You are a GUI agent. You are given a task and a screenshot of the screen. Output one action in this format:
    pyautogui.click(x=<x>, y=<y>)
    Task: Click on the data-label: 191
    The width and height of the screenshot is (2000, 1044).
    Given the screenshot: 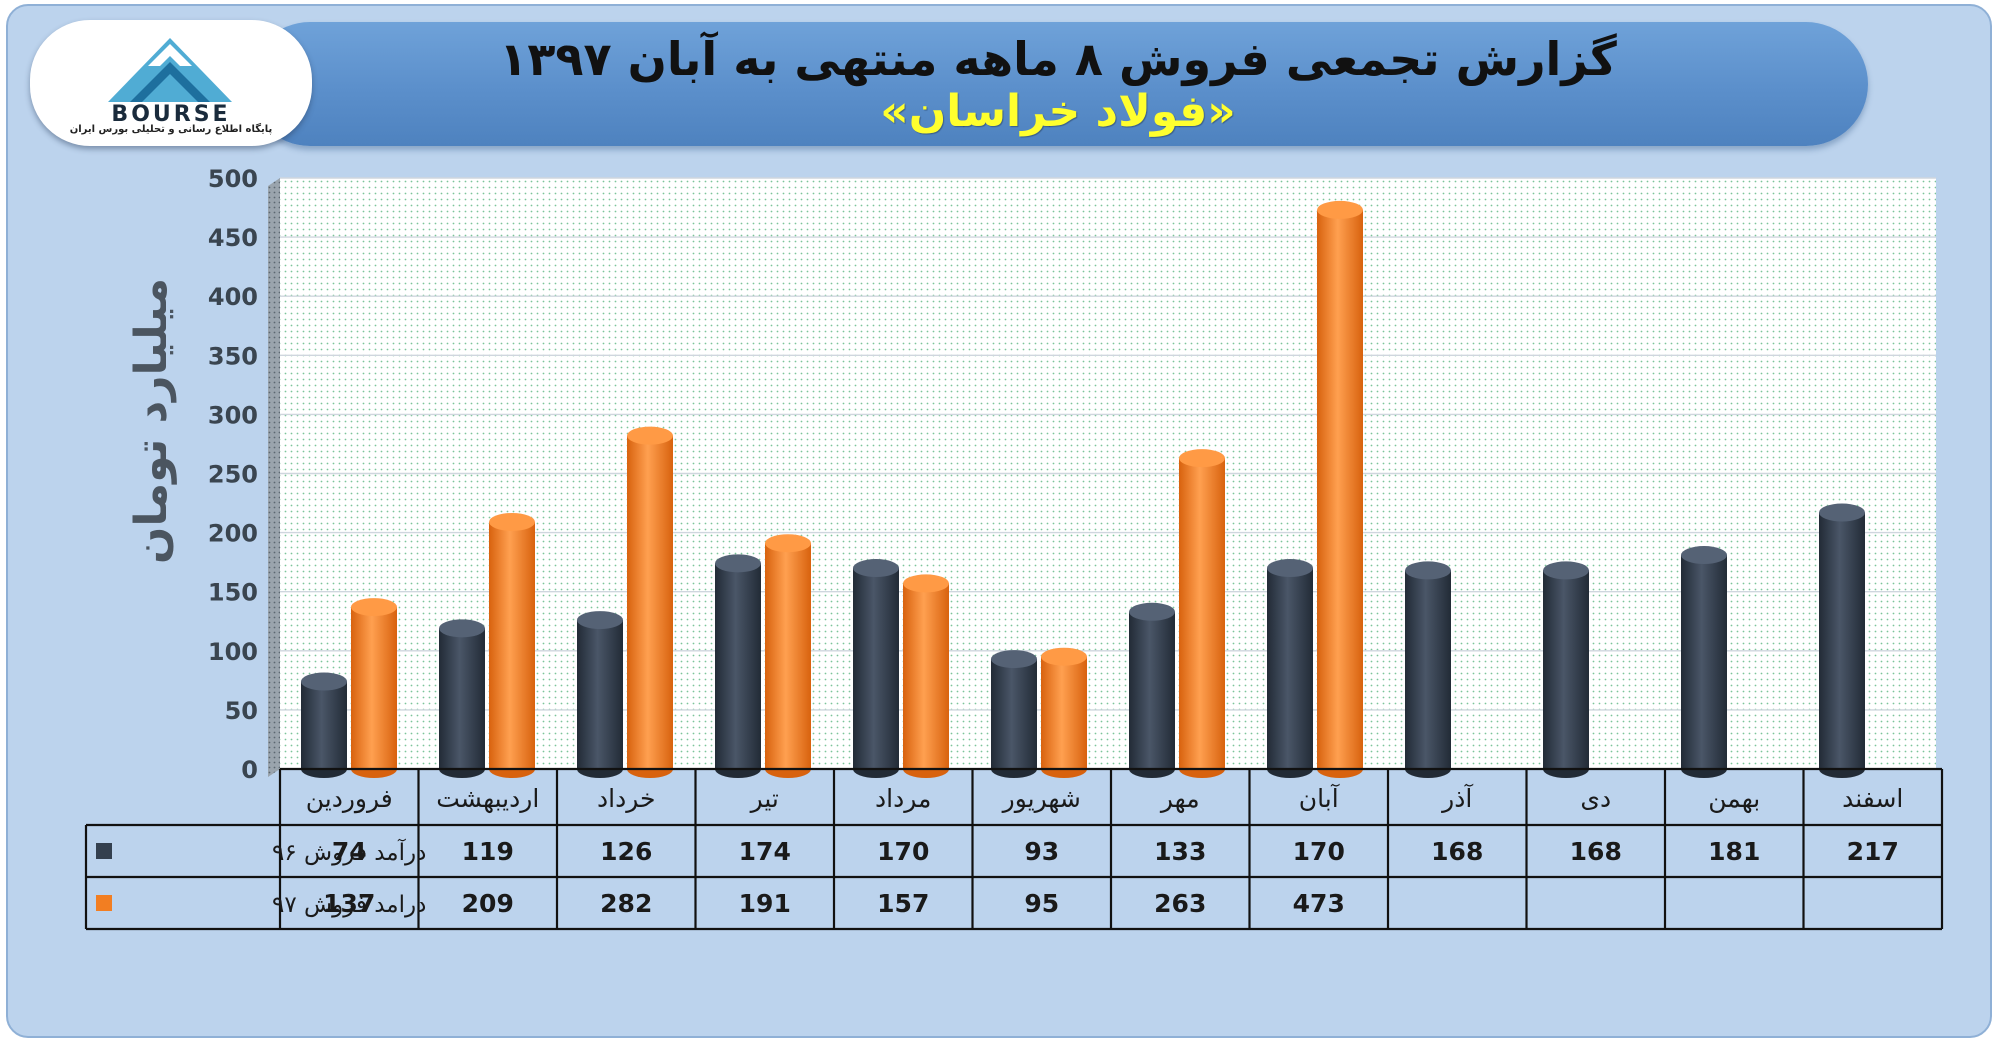 What is the action you would take?
    pyautogui.click(x=765, y=903)
    